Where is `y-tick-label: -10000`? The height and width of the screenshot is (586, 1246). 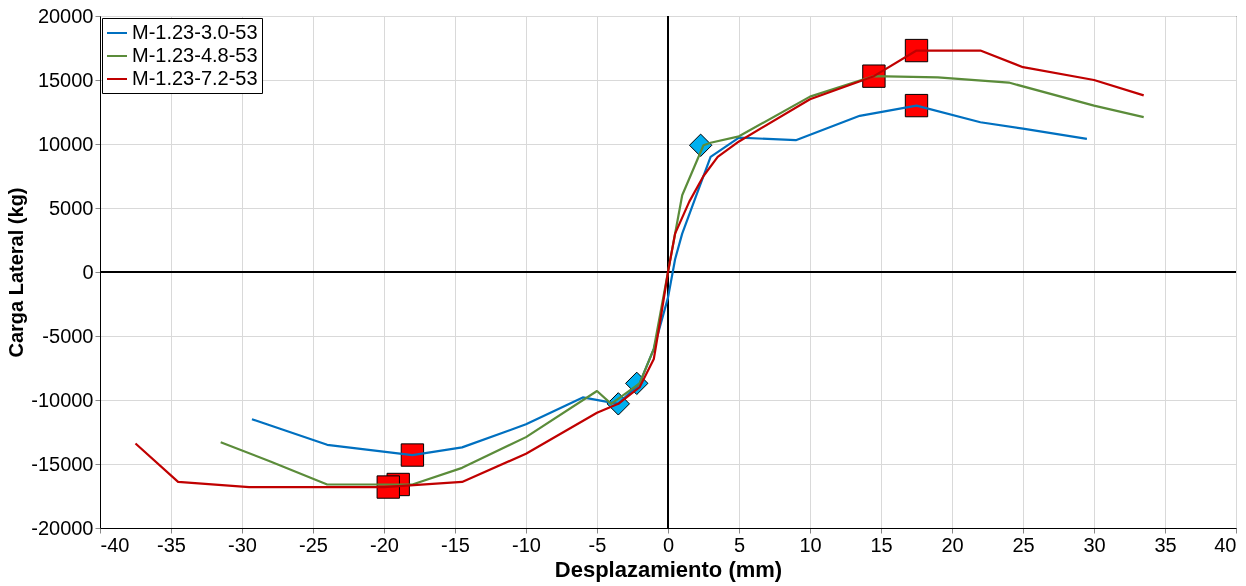
y-tick-label: -10000 is located at coordinates (62, 399).